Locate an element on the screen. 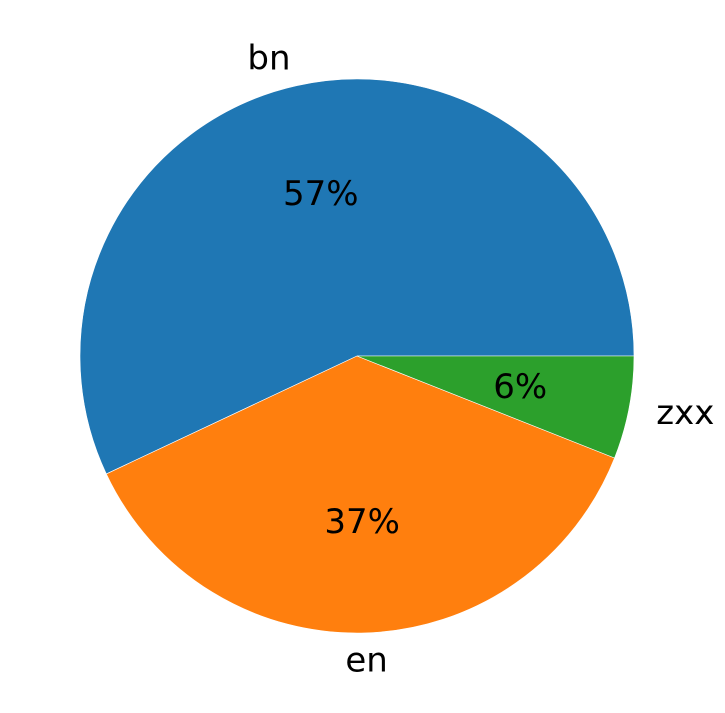 The height and width of the screenshot is (713, 725). slice-label-en: en is located at coordinates (366, 661).